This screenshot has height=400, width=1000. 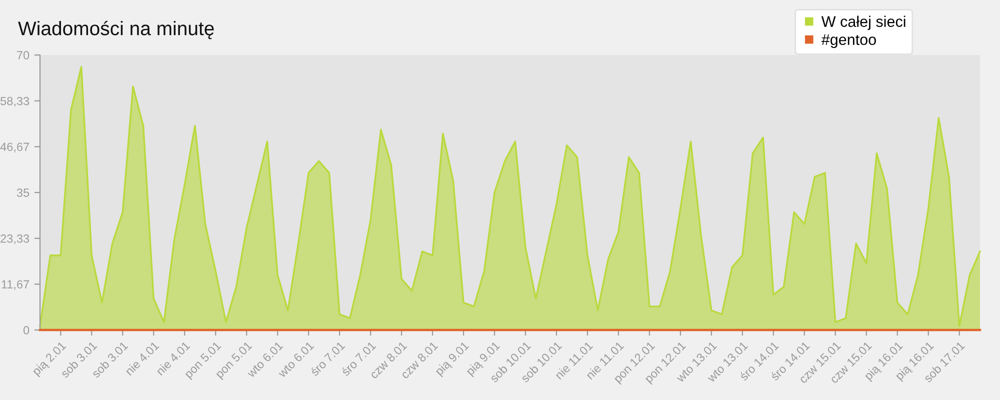 I want to click on chart-title: Wiadomości na minutę, so click(x=116, y=30).